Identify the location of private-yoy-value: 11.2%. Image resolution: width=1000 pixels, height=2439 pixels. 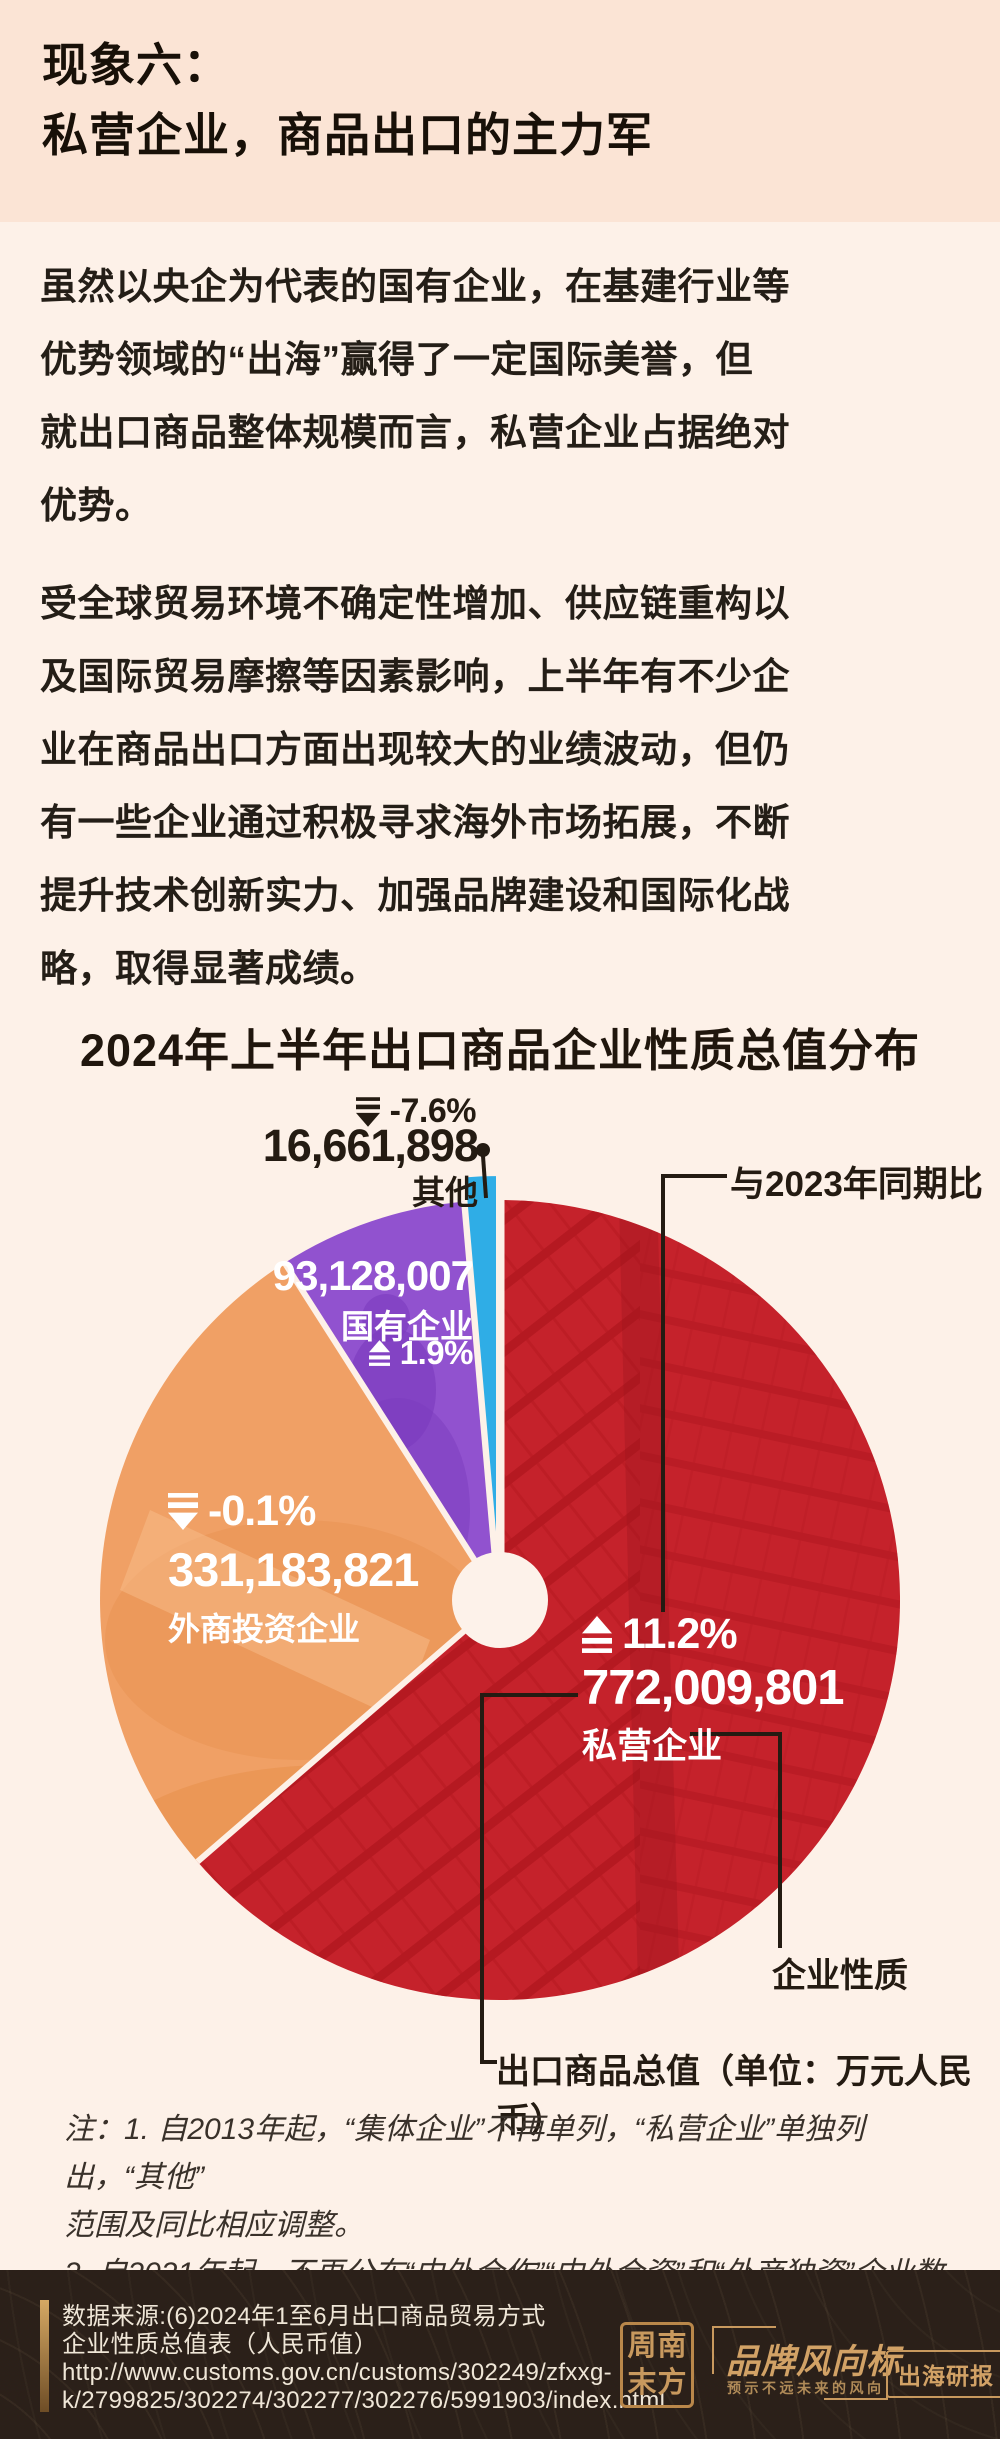
(680, 1634).